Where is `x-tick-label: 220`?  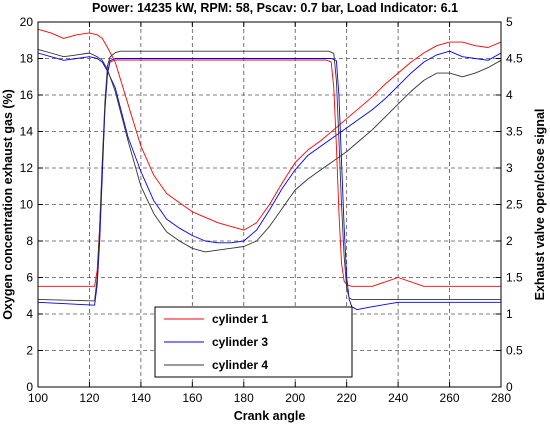
x-tick-label: 220 is located at coordinates (347, 398).